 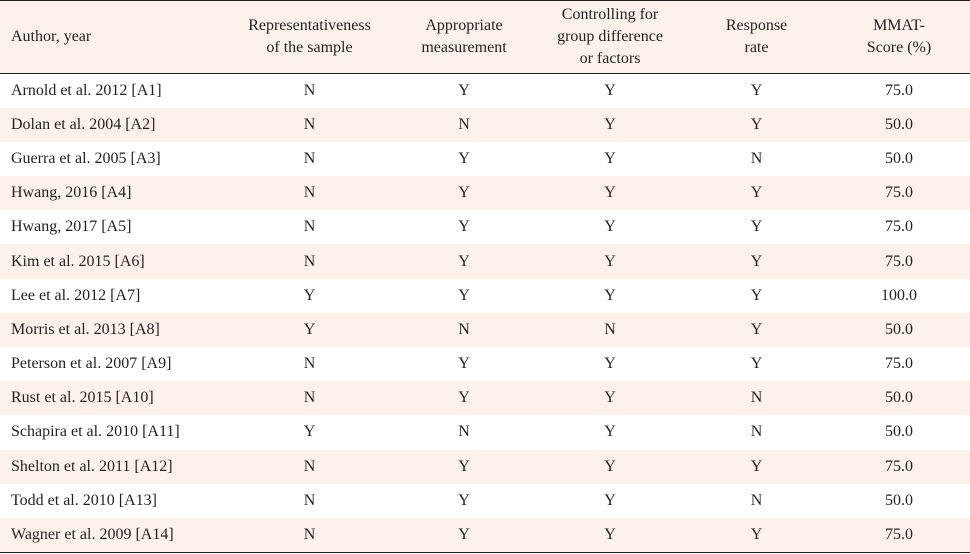 I want to click on cell-author-year: Hwang, 2016 [A4], so click(x=71, y=193).